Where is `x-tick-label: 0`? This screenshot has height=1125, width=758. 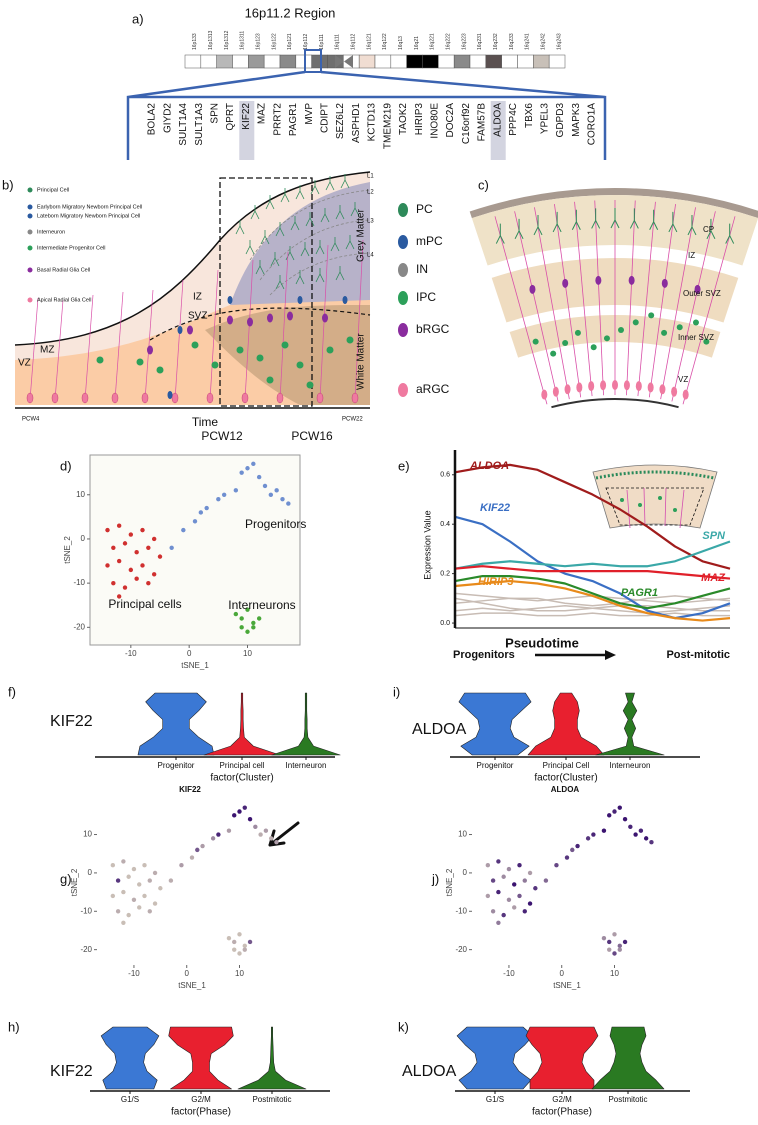 x-tick-label: 0 is located at coordinates (189, 653).